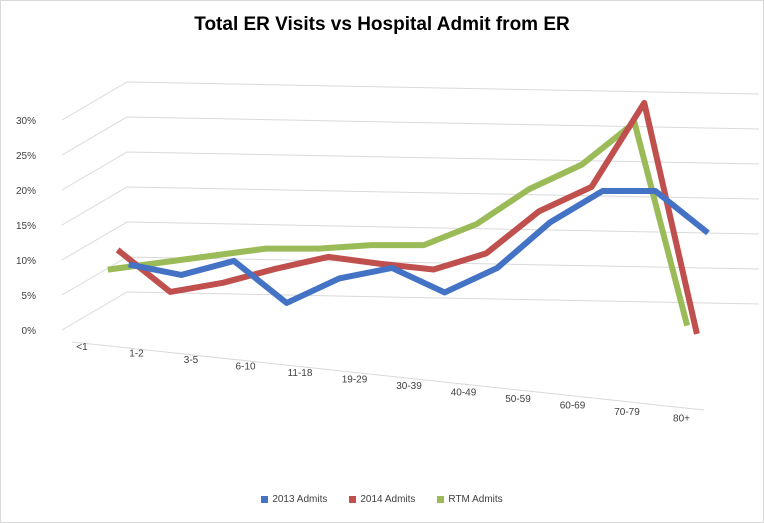 This screenshot has height=523, width=764. I want to click on x-tick-label: <1, so click(82, 347).